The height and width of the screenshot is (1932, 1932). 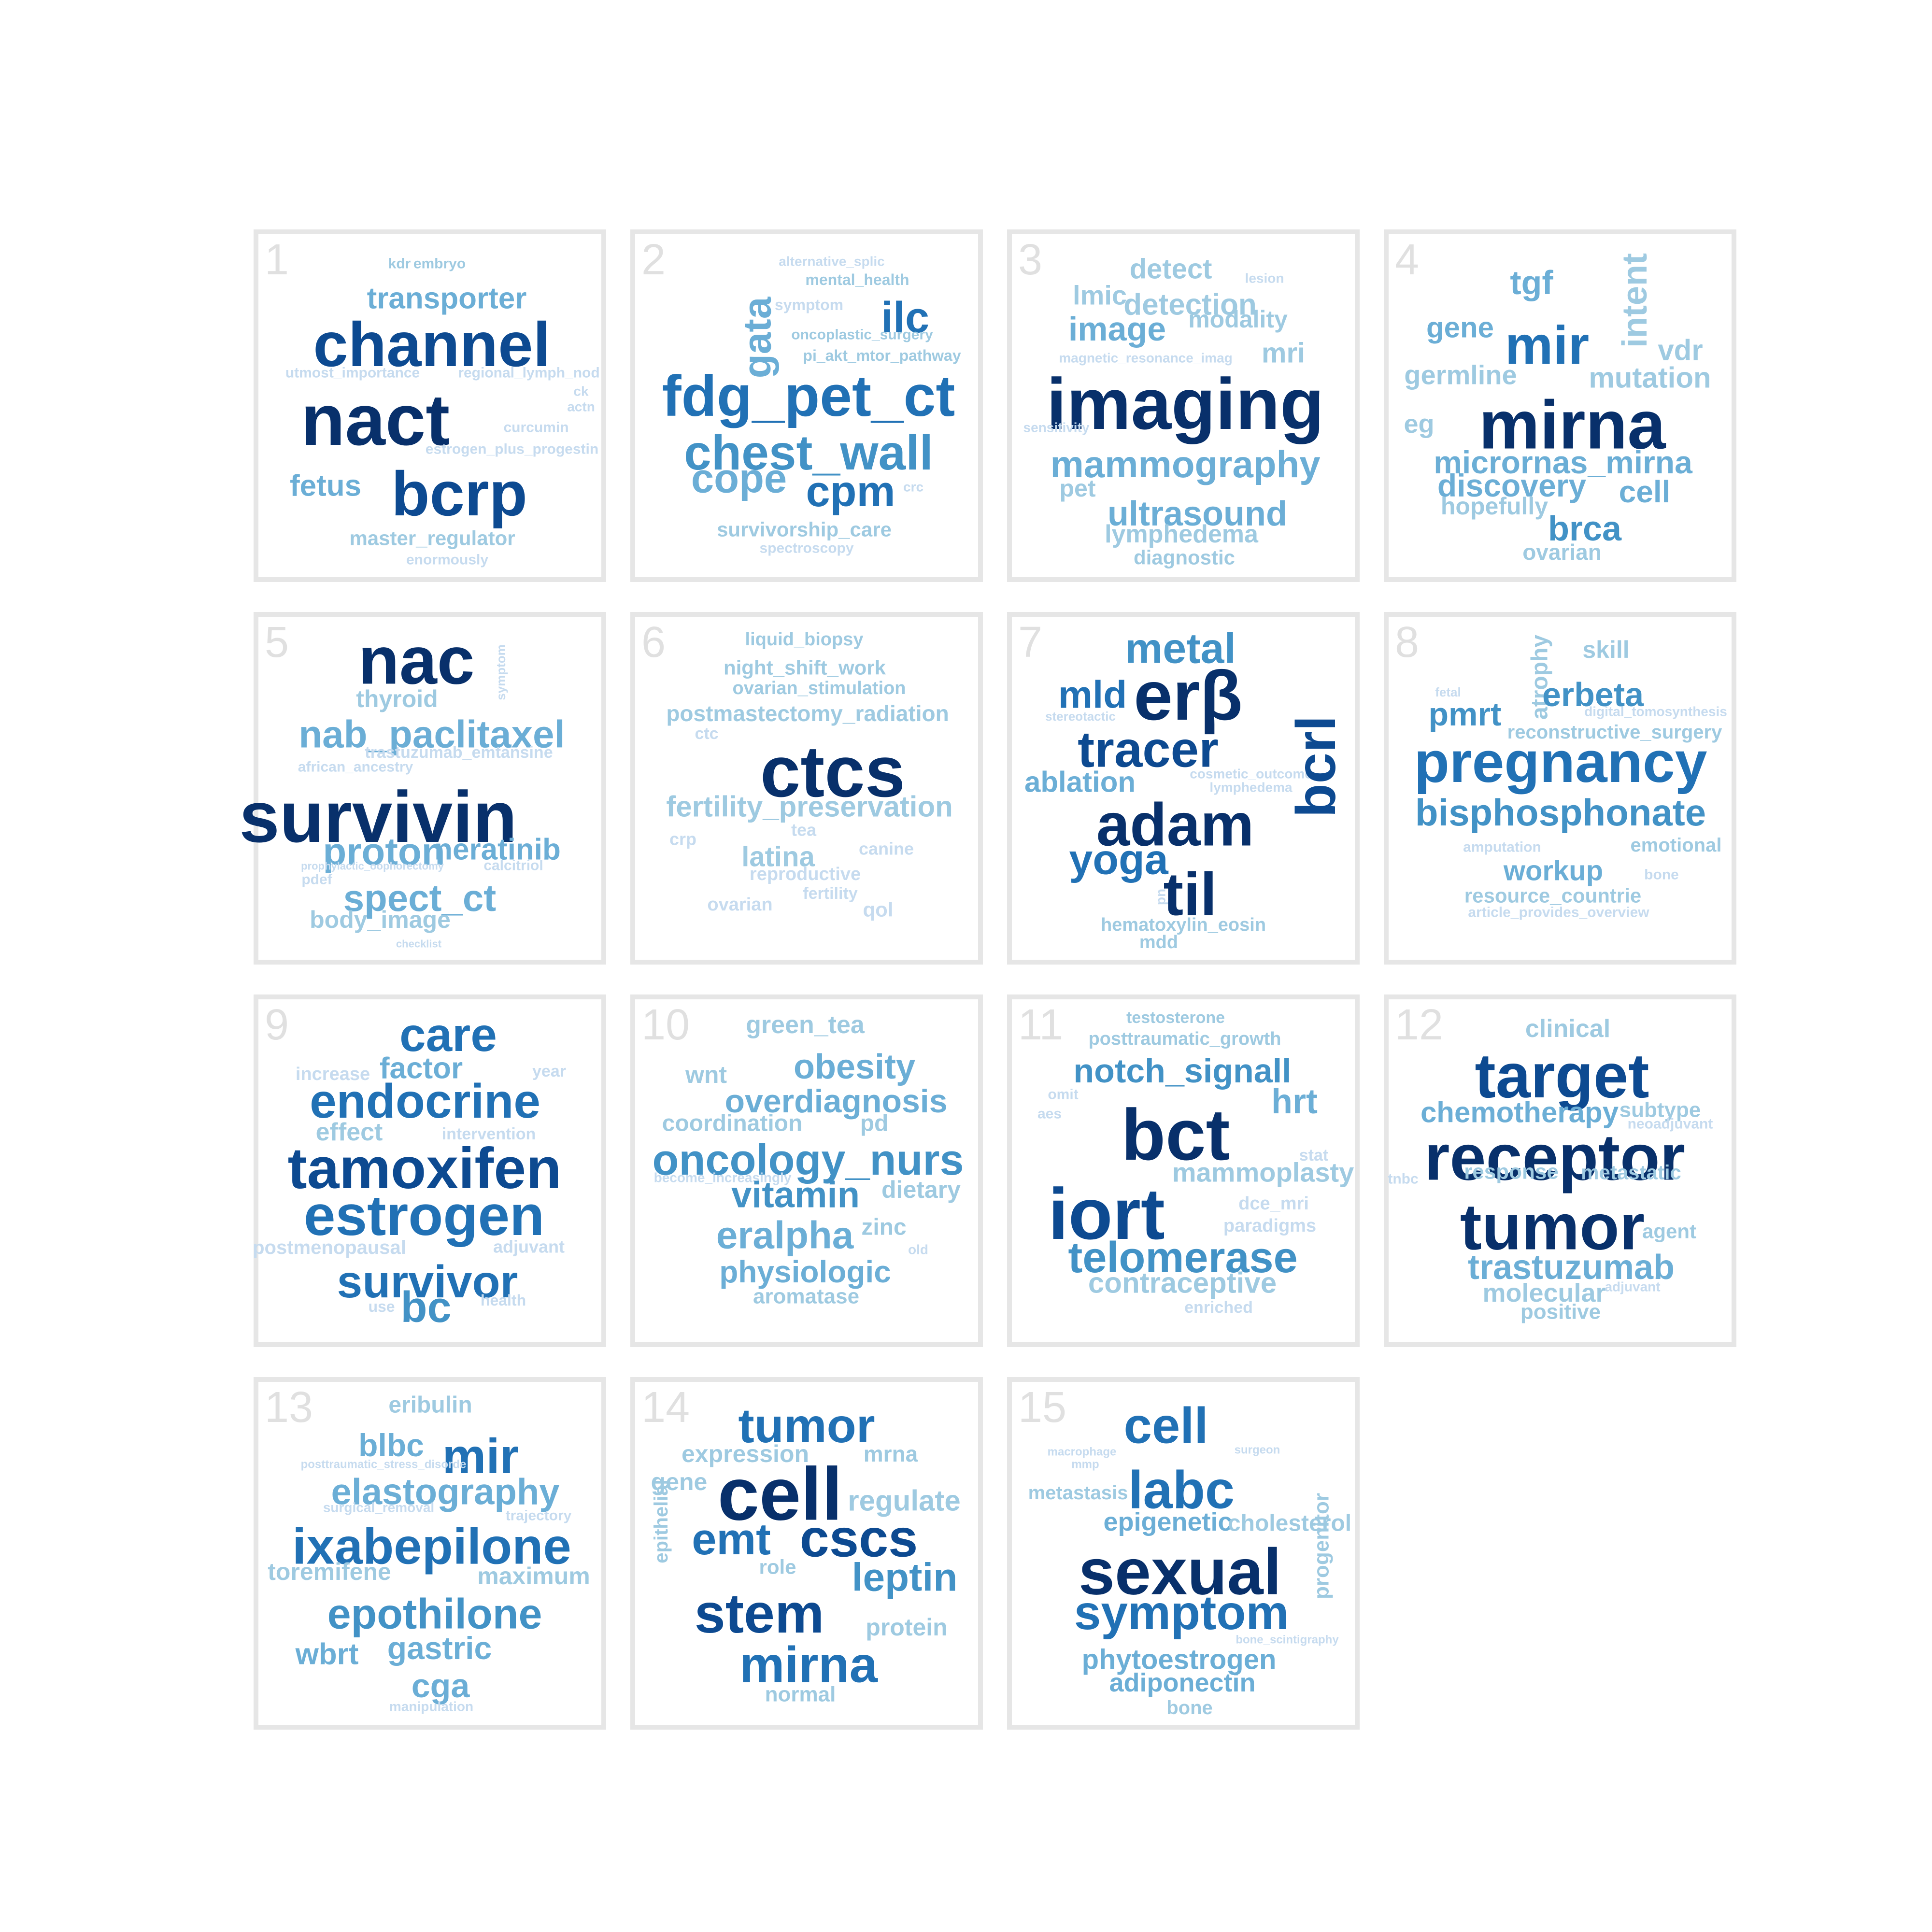 What do you see at coordinates (1407, 260) in the screenshot?
I see `panel-number: 4` at bounding box center [1407, 260].